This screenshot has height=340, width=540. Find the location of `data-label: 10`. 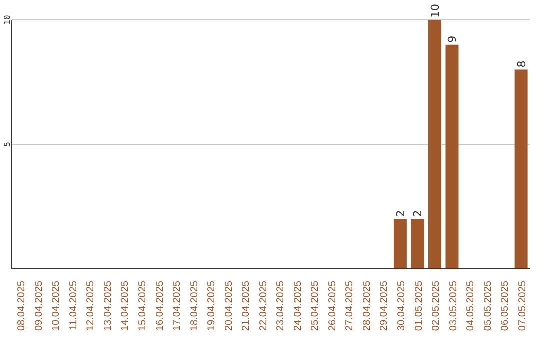

data-label: 10 is located at coordinates (435, 11).